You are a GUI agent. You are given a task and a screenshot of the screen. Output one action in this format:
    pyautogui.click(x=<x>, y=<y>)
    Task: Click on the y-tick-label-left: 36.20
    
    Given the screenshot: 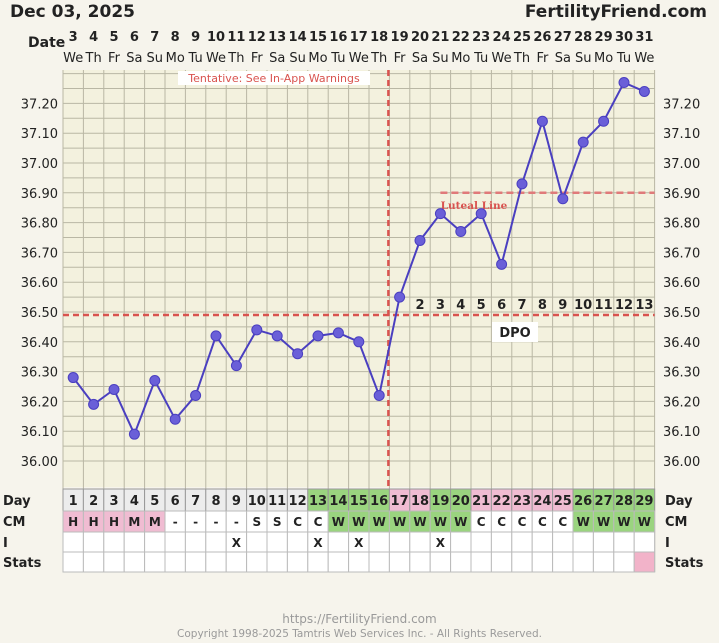 What is the action you would take?
    pyautogui.click(x=39, y=402)
    